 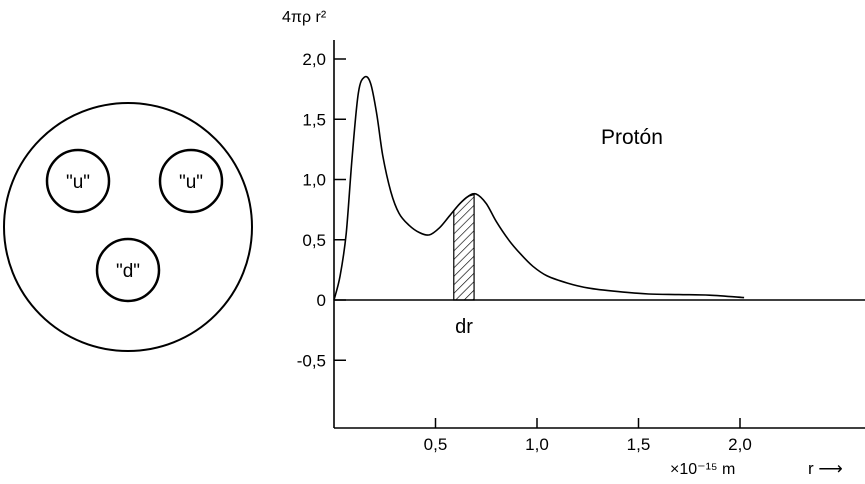 What do you see at coordinates (537, 444) in the screenshot?
I see `x-tick-label: 1,0` at bounding box center [537, 444].